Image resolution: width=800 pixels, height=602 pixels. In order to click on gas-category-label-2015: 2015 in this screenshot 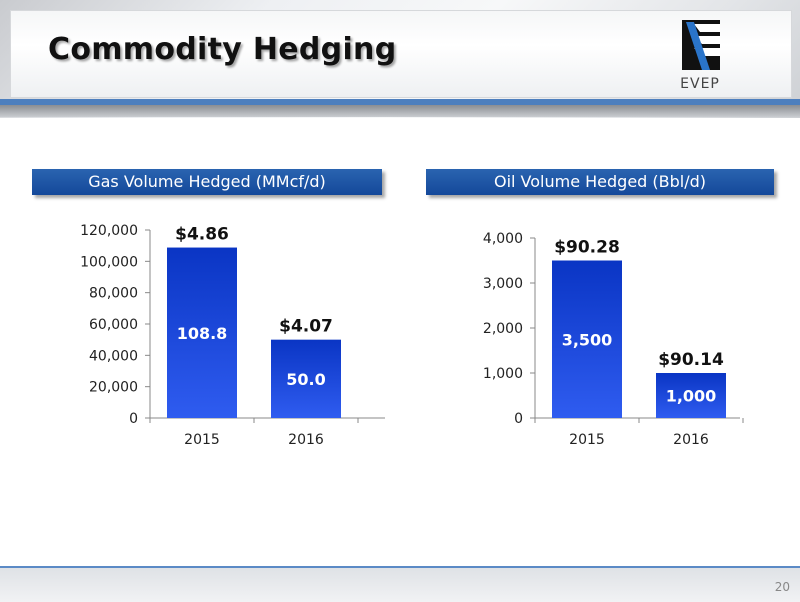, I will do `click(202, 440)`.